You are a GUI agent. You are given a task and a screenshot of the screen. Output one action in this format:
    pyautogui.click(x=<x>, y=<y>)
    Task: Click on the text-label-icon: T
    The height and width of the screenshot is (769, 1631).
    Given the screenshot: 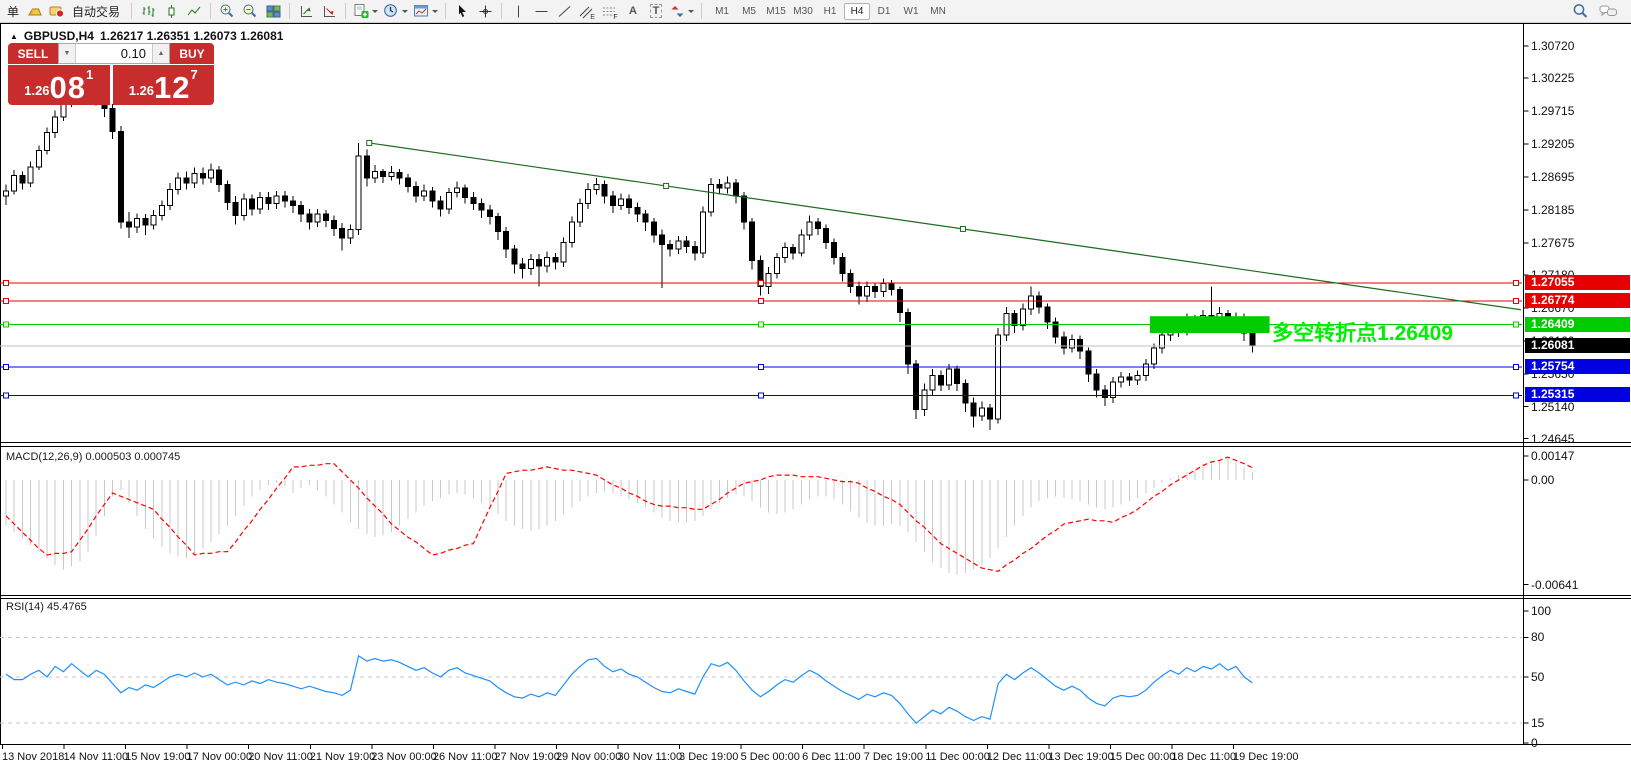 What is the action you would take?
    pyautogui.click(x=656, y=11)
    